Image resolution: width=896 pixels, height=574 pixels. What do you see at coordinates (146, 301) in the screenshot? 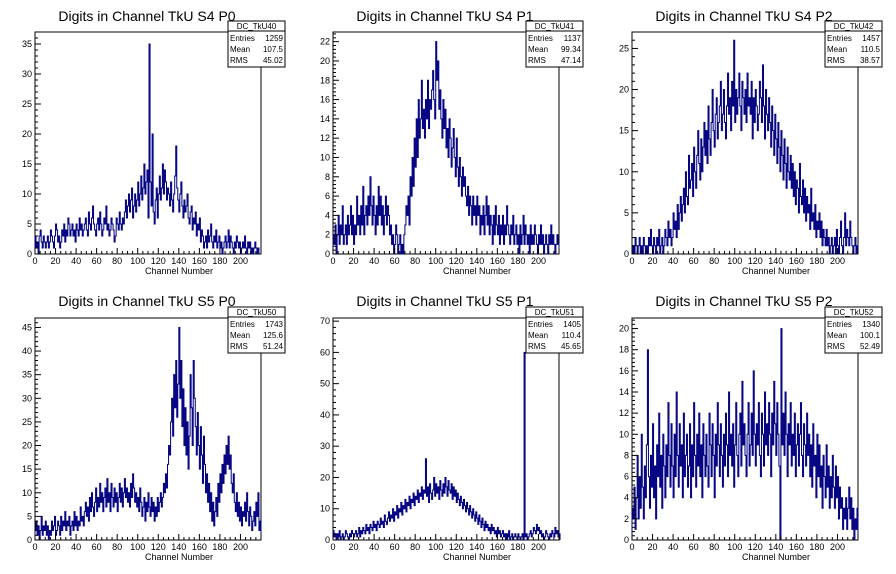
I see `histogram-title: Digits in Channel TkU S5 P0` at bounding box center [146, 301].